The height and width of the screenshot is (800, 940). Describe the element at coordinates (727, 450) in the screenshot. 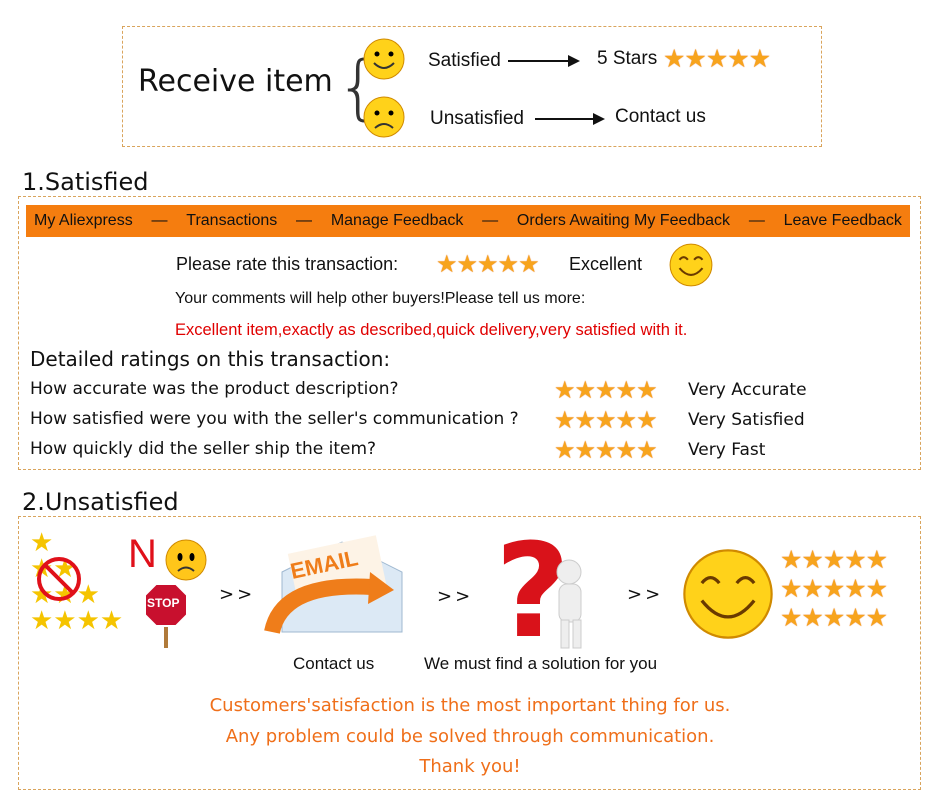

I see `answer: Very Fast` at that location.